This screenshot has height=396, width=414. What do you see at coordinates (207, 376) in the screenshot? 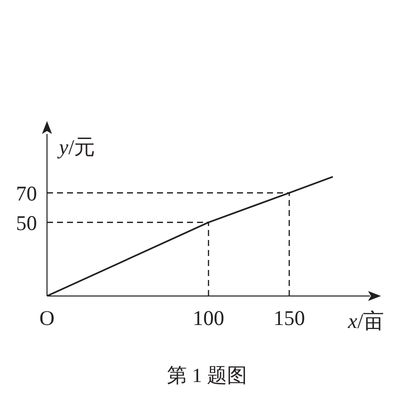
I see `text: 第 1 题图` at bounding box center [207, 376].